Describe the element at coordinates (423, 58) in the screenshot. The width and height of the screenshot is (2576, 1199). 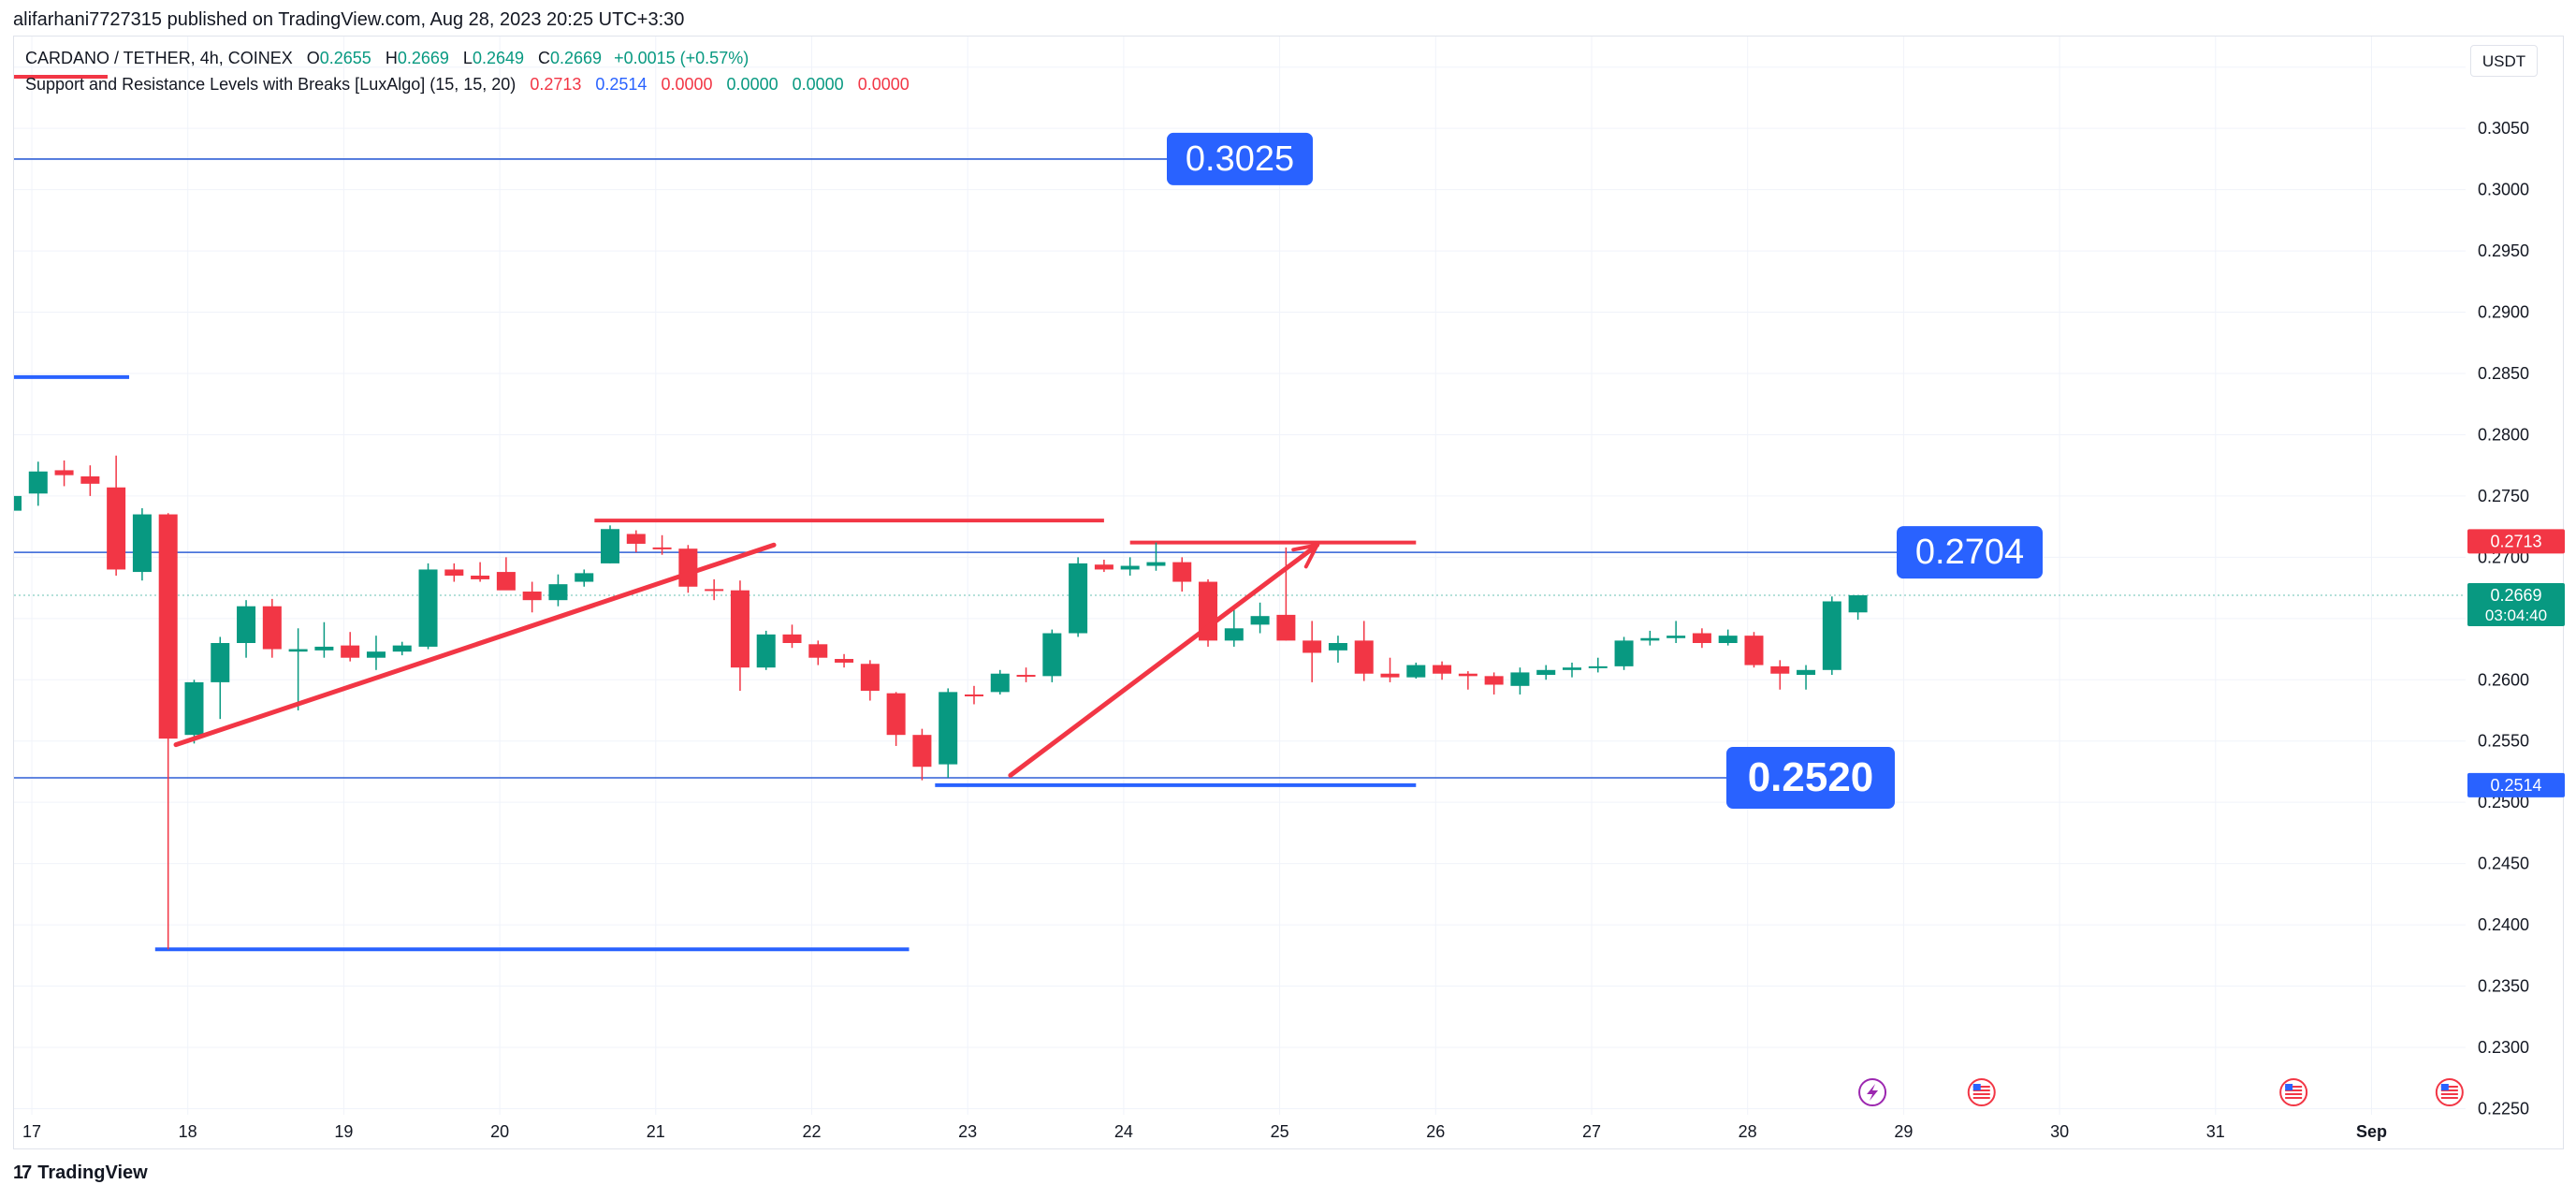
I see `high-value: 0.2669` at that location.